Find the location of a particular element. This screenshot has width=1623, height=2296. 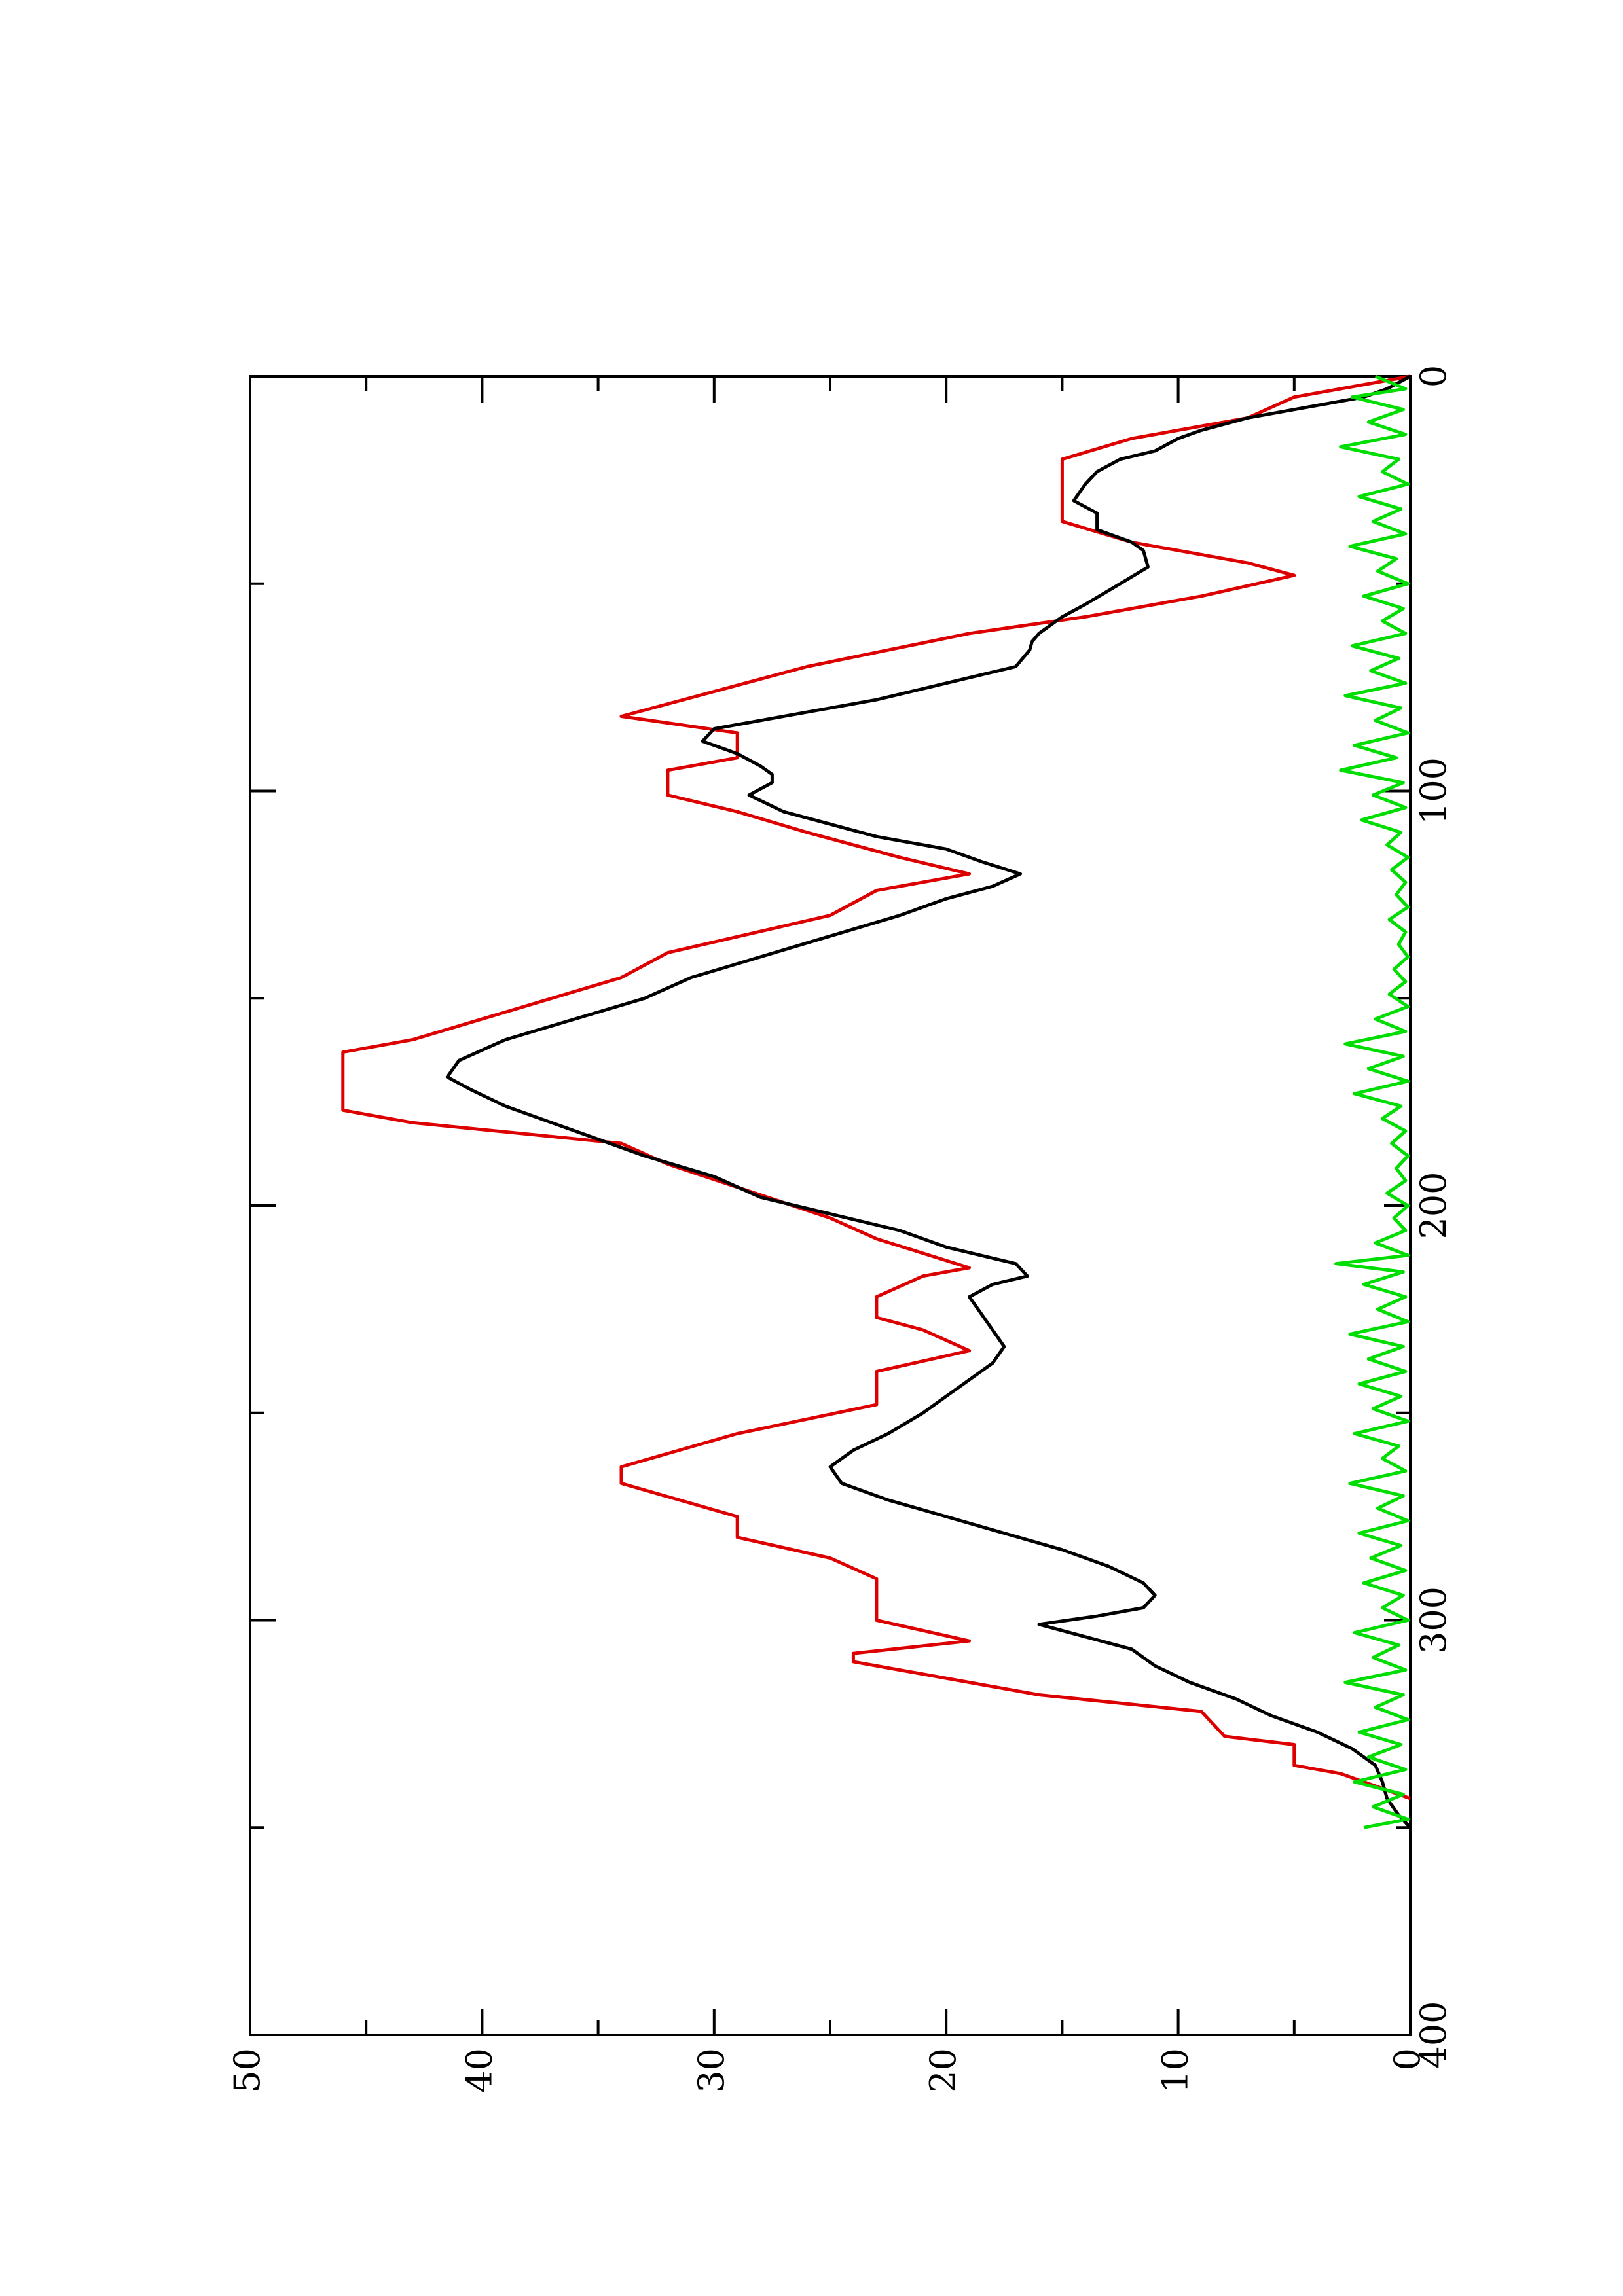

y-tick-label: 50 is located at coordinates (247, 2070).